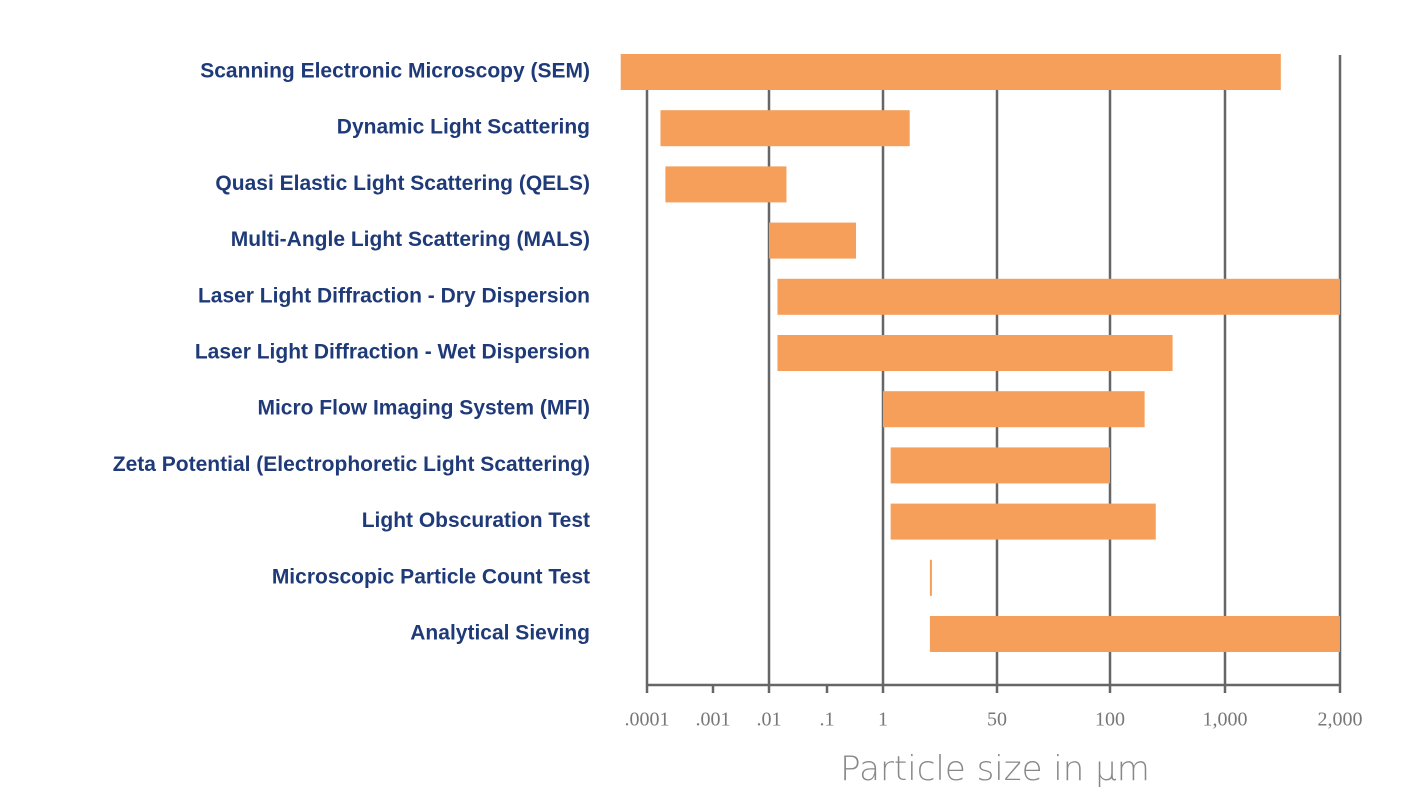  Describe the element at coordinates (827, 720) in the screenshot. I see `x-tick-label: .1` at that location.